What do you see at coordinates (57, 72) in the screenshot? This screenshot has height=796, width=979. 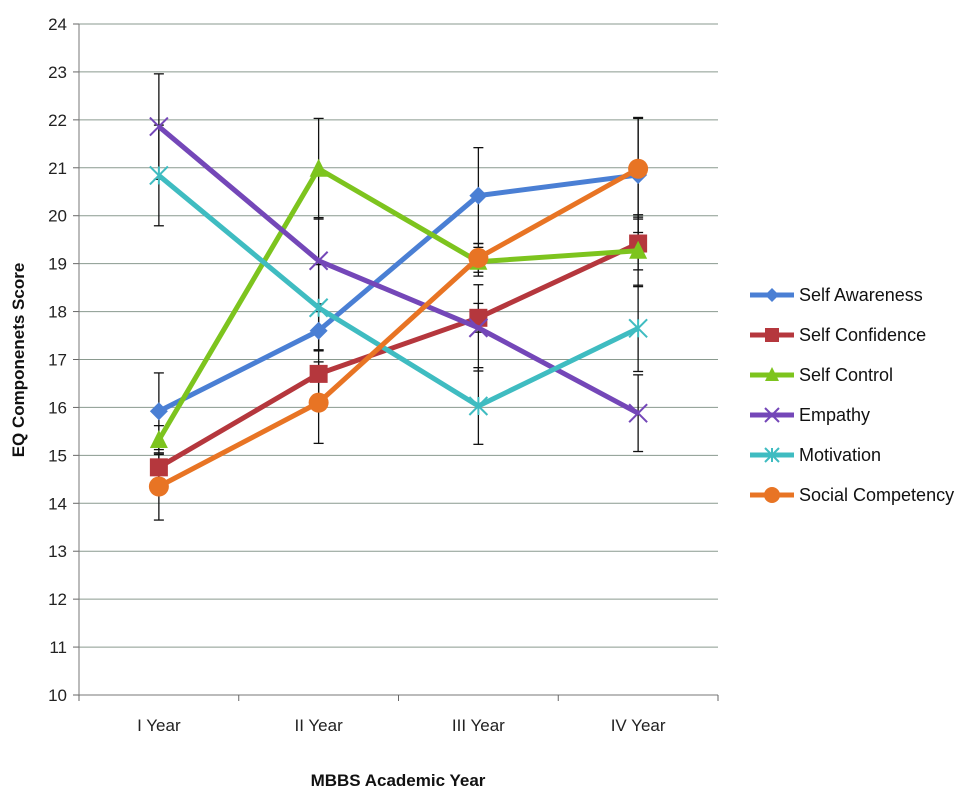 I see `y-tick-label: 23` at bounding box center [57, 72].